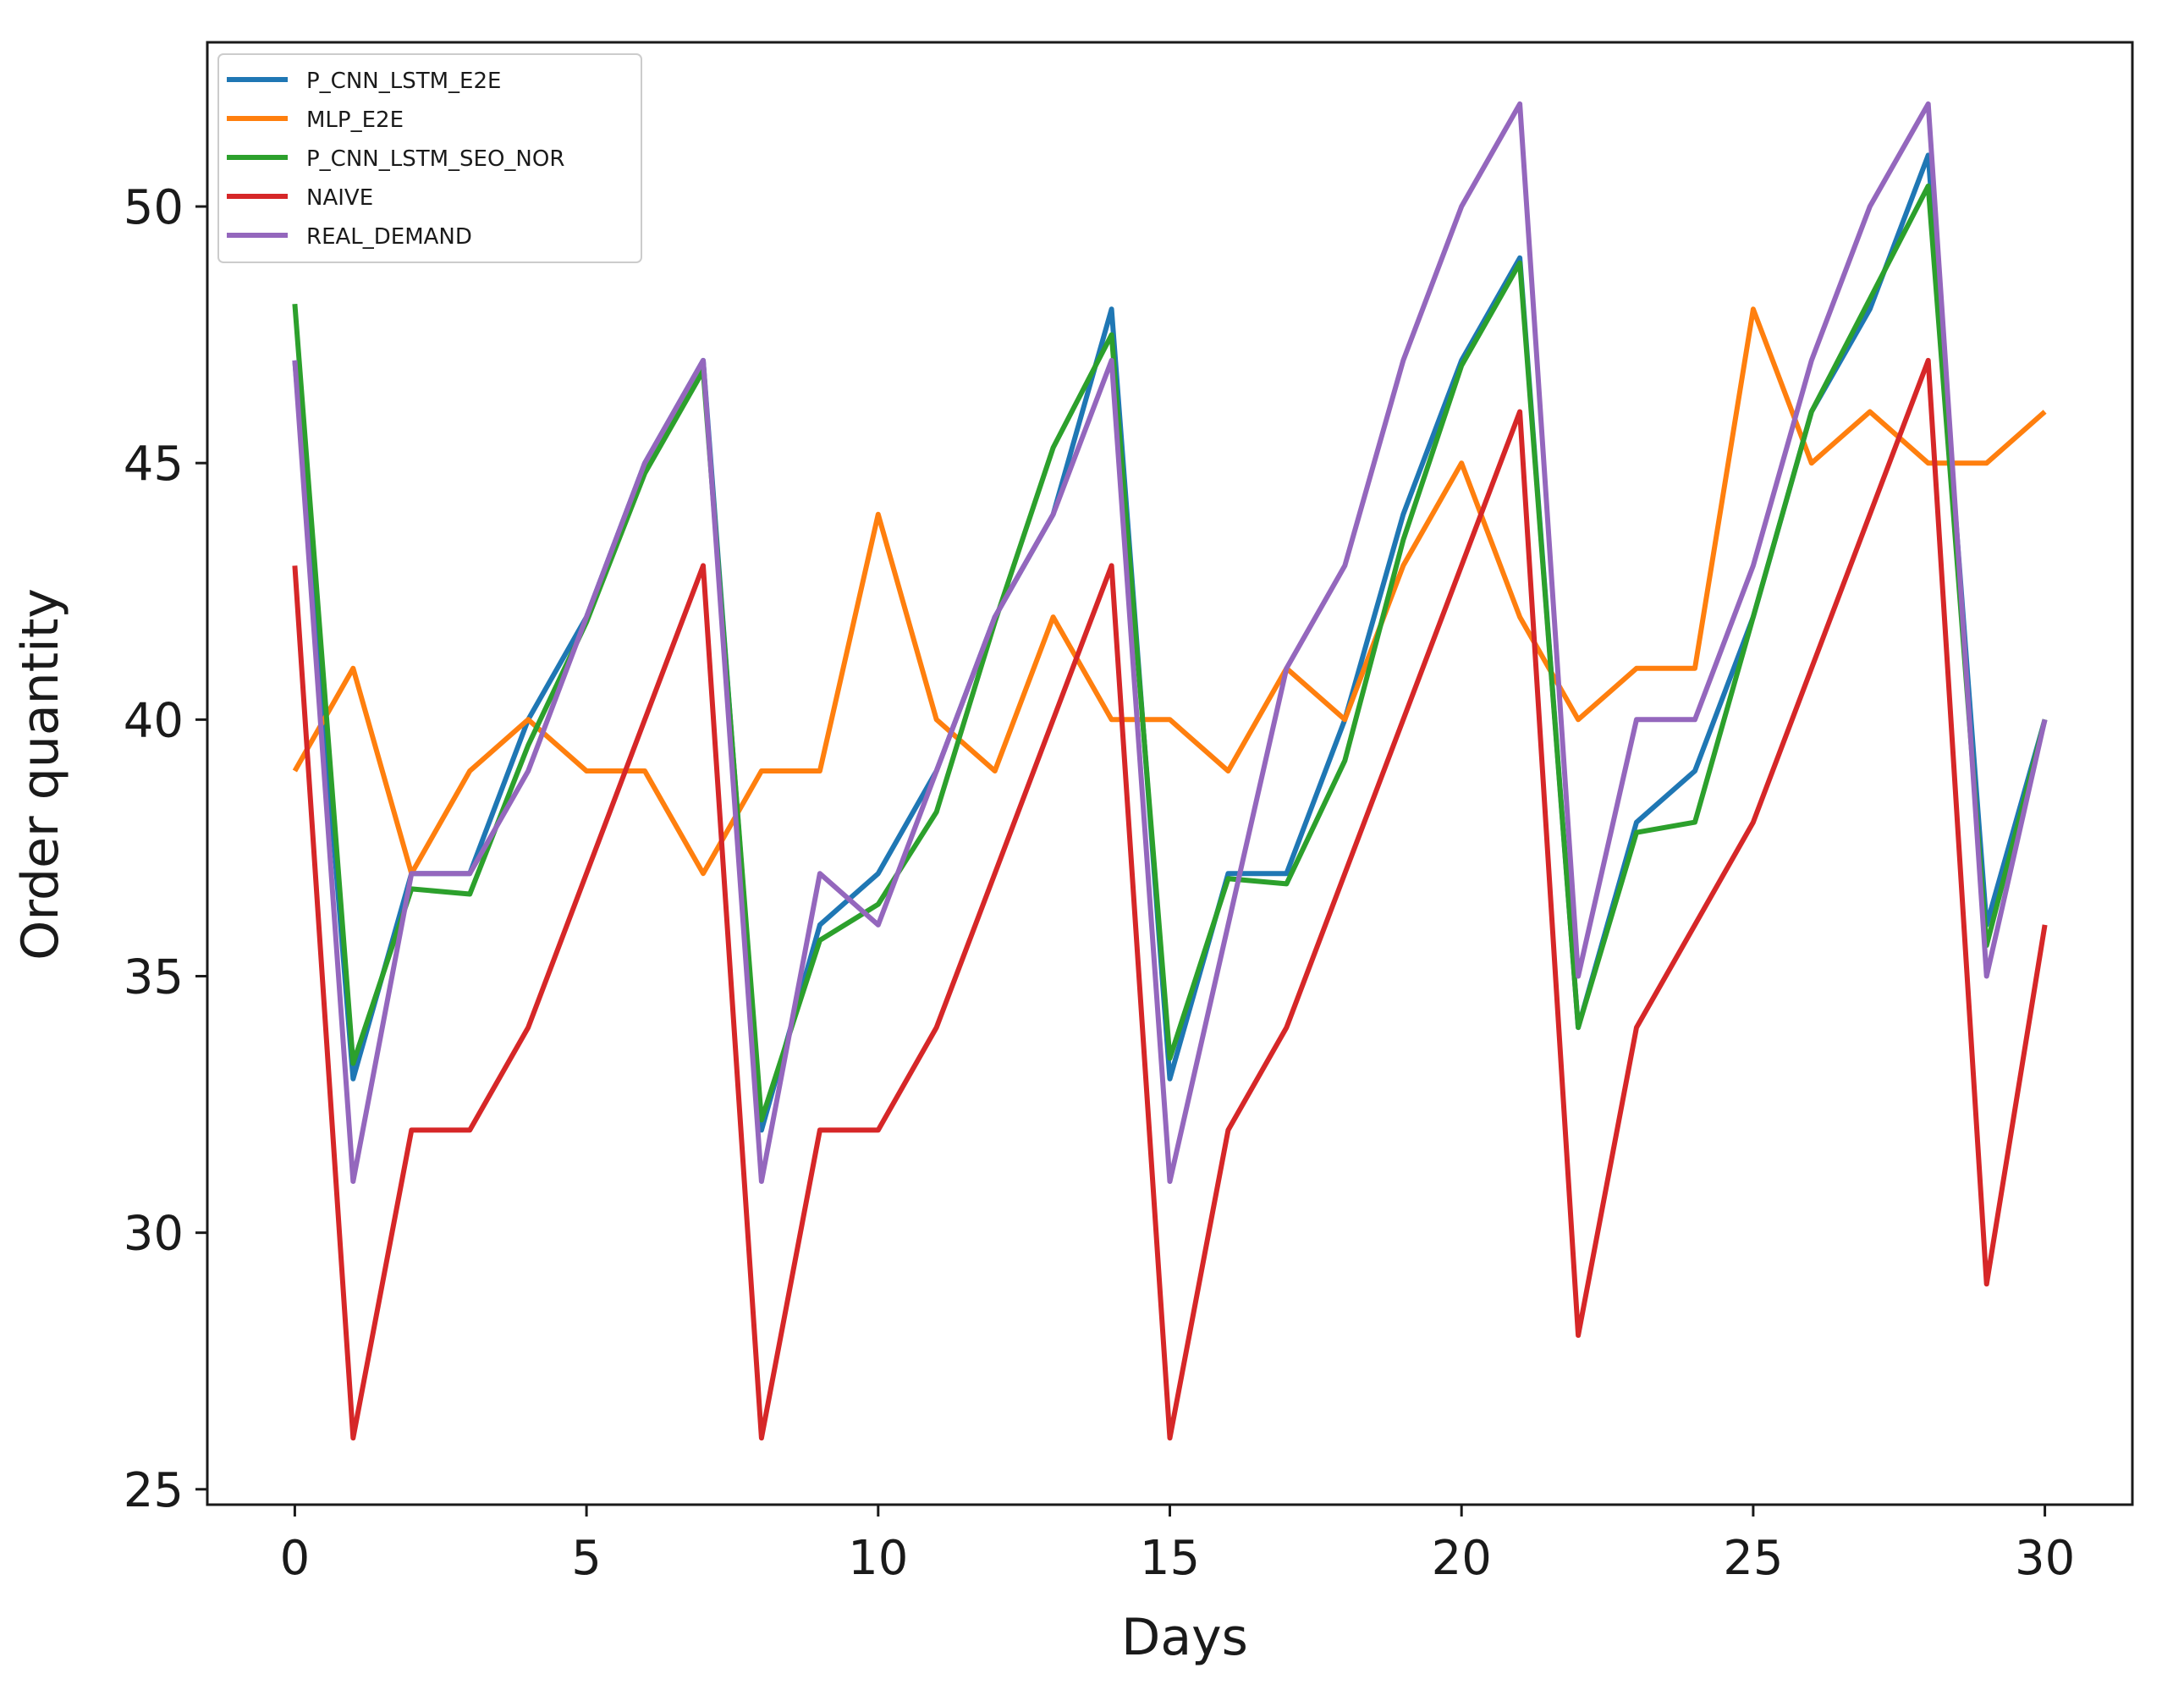  Describe the element at coordinates (339, 198) in the screenshot. I see `legend-label: NAIVE` at that location.